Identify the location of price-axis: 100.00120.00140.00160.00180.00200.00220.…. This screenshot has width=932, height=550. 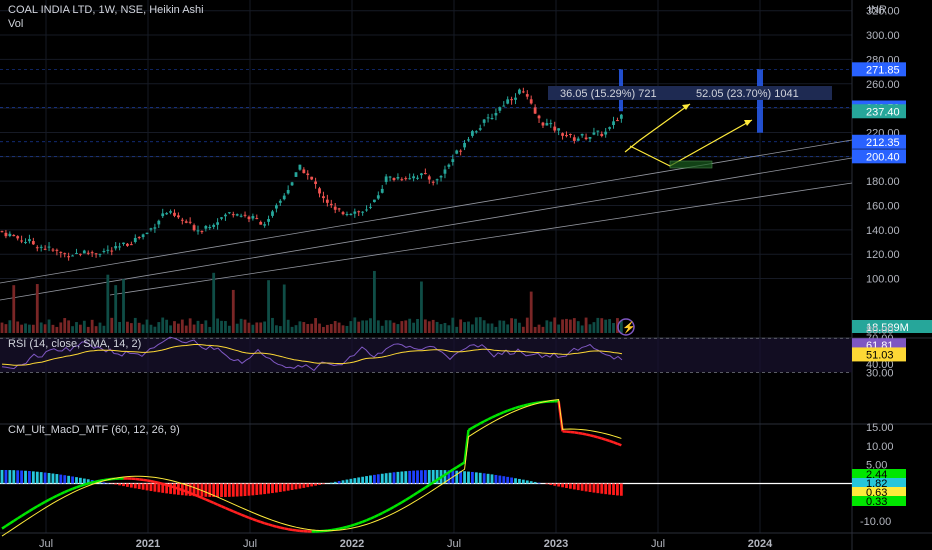
(892, 264).